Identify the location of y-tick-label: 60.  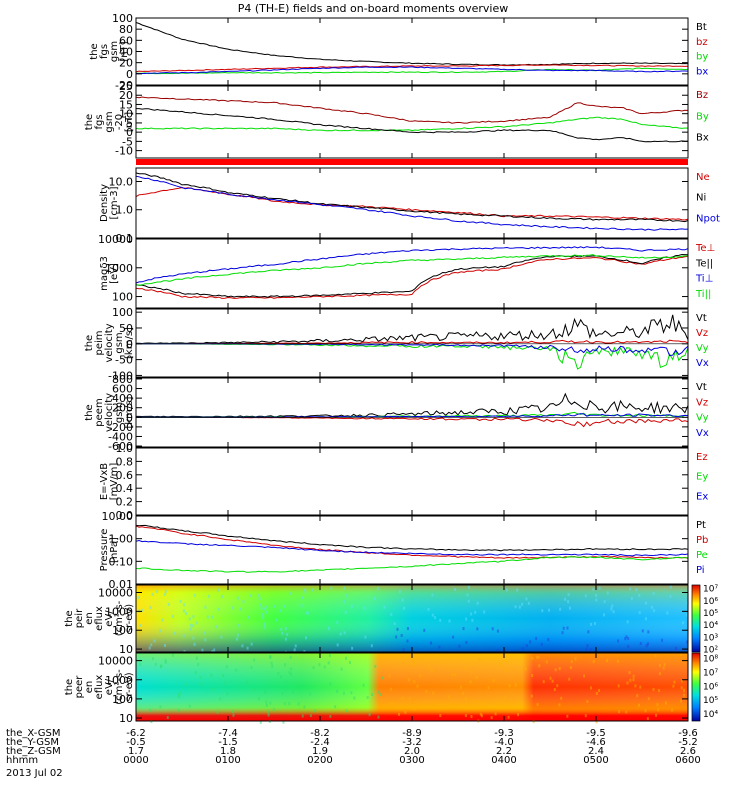
(126, 40).